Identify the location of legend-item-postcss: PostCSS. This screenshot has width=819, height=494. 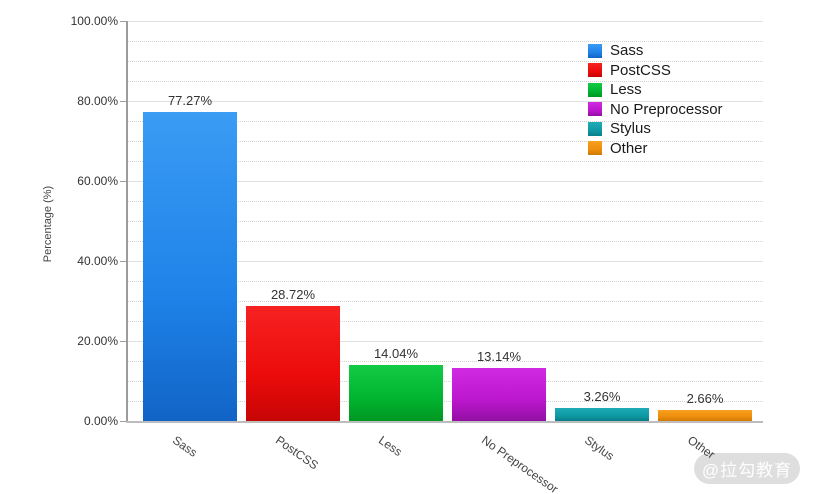
(655, 71).